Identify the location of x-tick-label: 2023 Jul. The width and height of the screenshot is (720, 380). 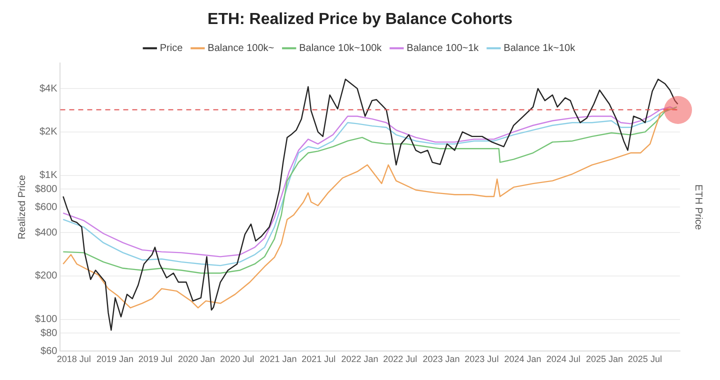
(481, 359).